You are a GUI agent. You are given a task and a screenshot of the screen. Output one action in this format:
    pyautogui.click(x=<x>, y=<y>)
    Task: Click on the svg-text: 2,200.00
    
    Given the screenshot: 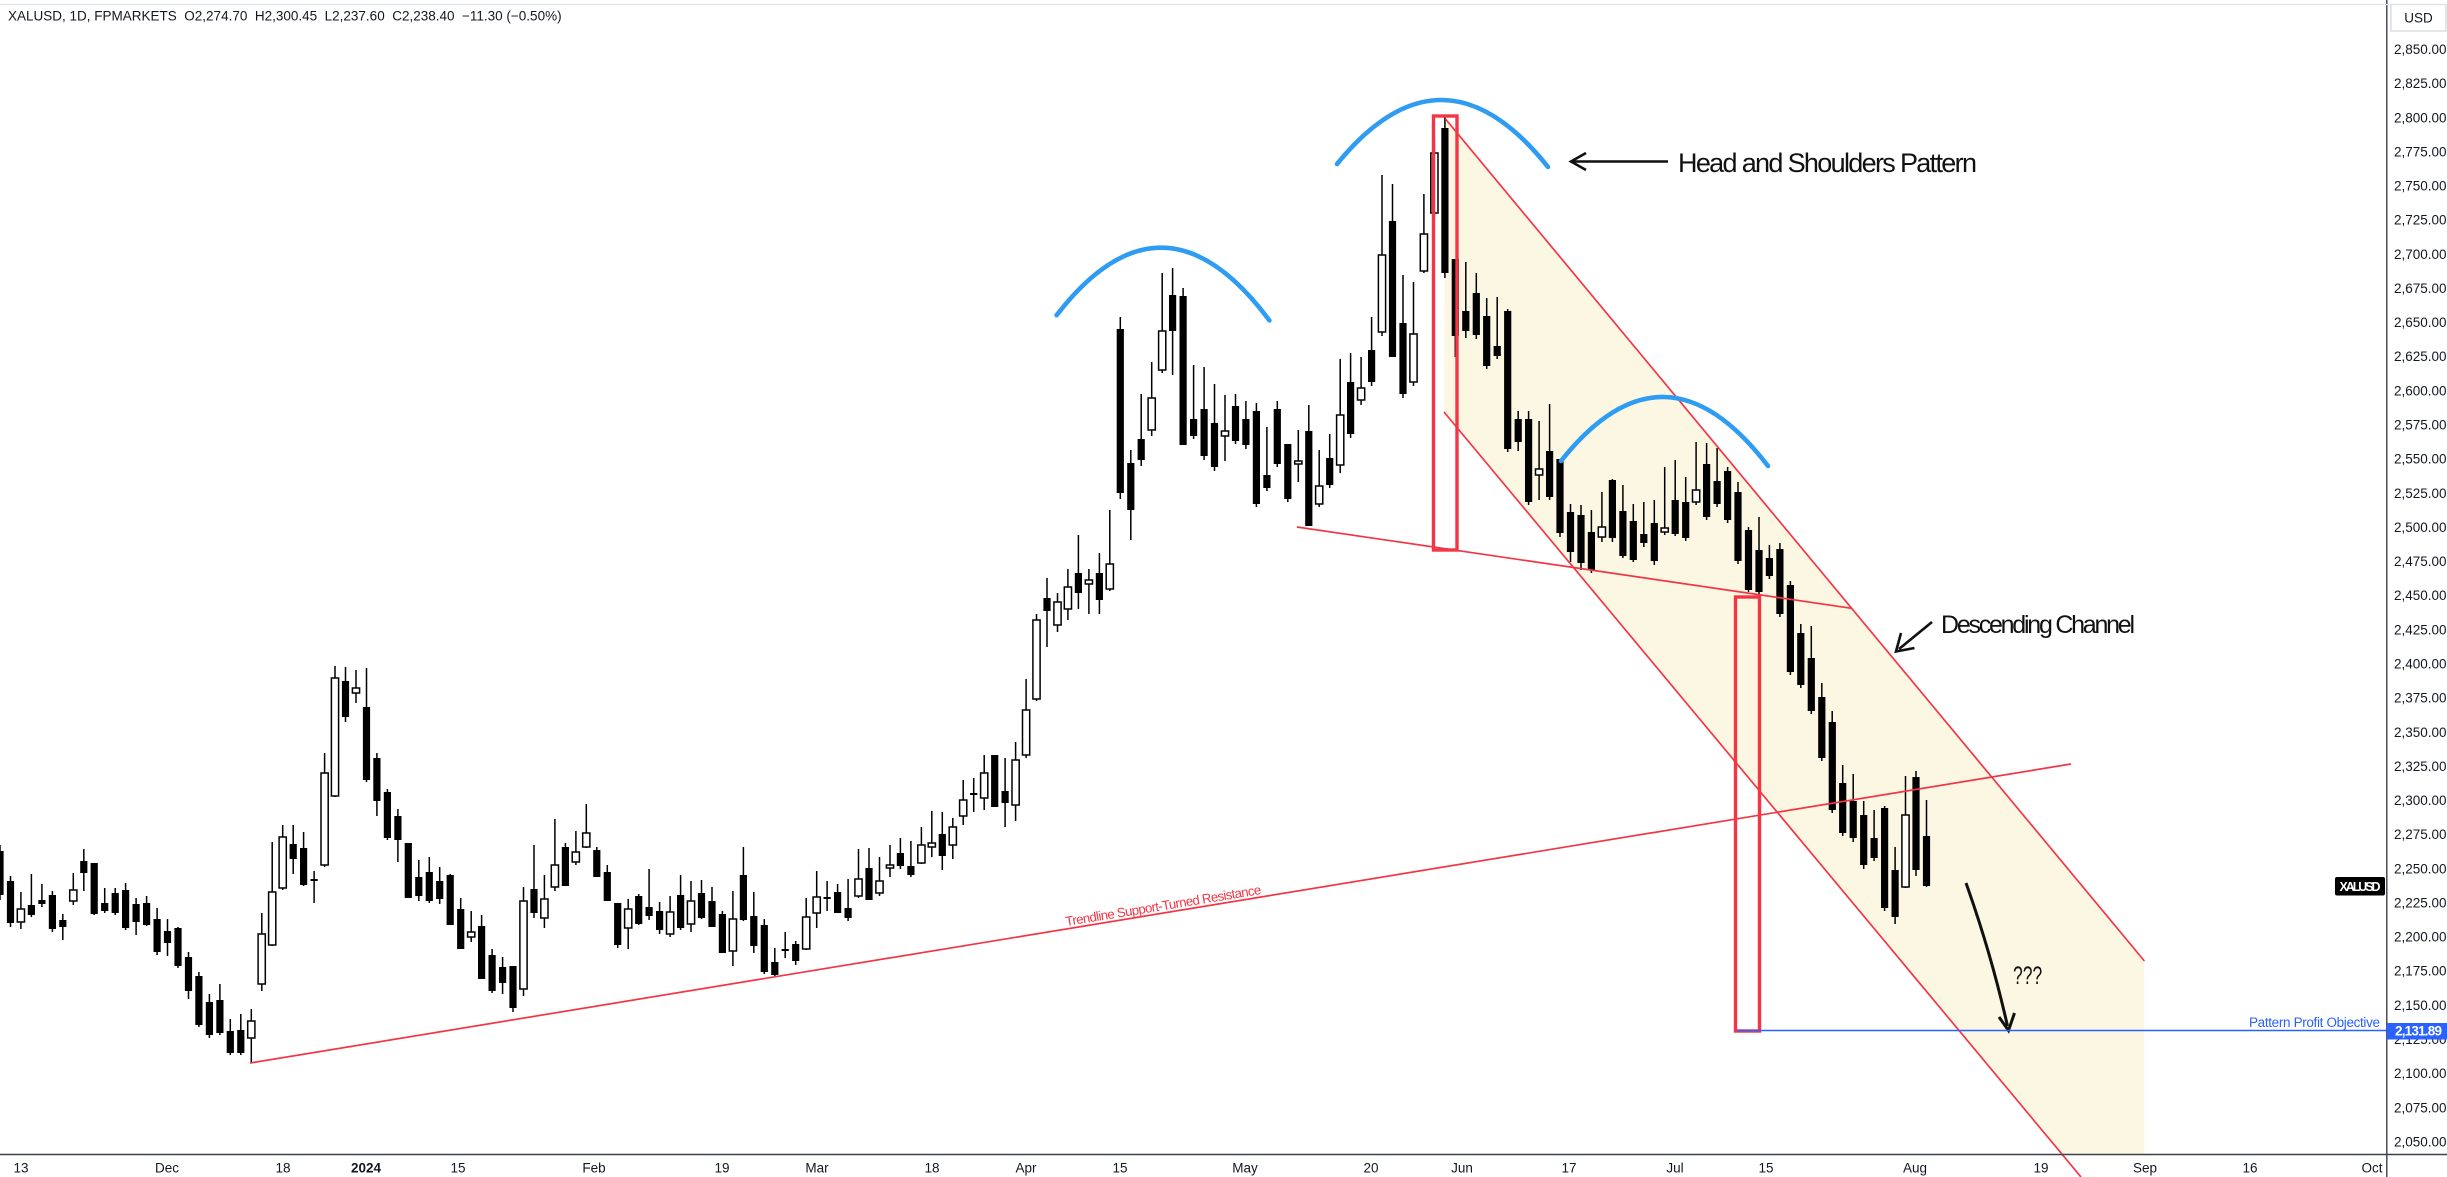 What is the action you would take?
    pyautogui.click(x=2420, y=937)
    